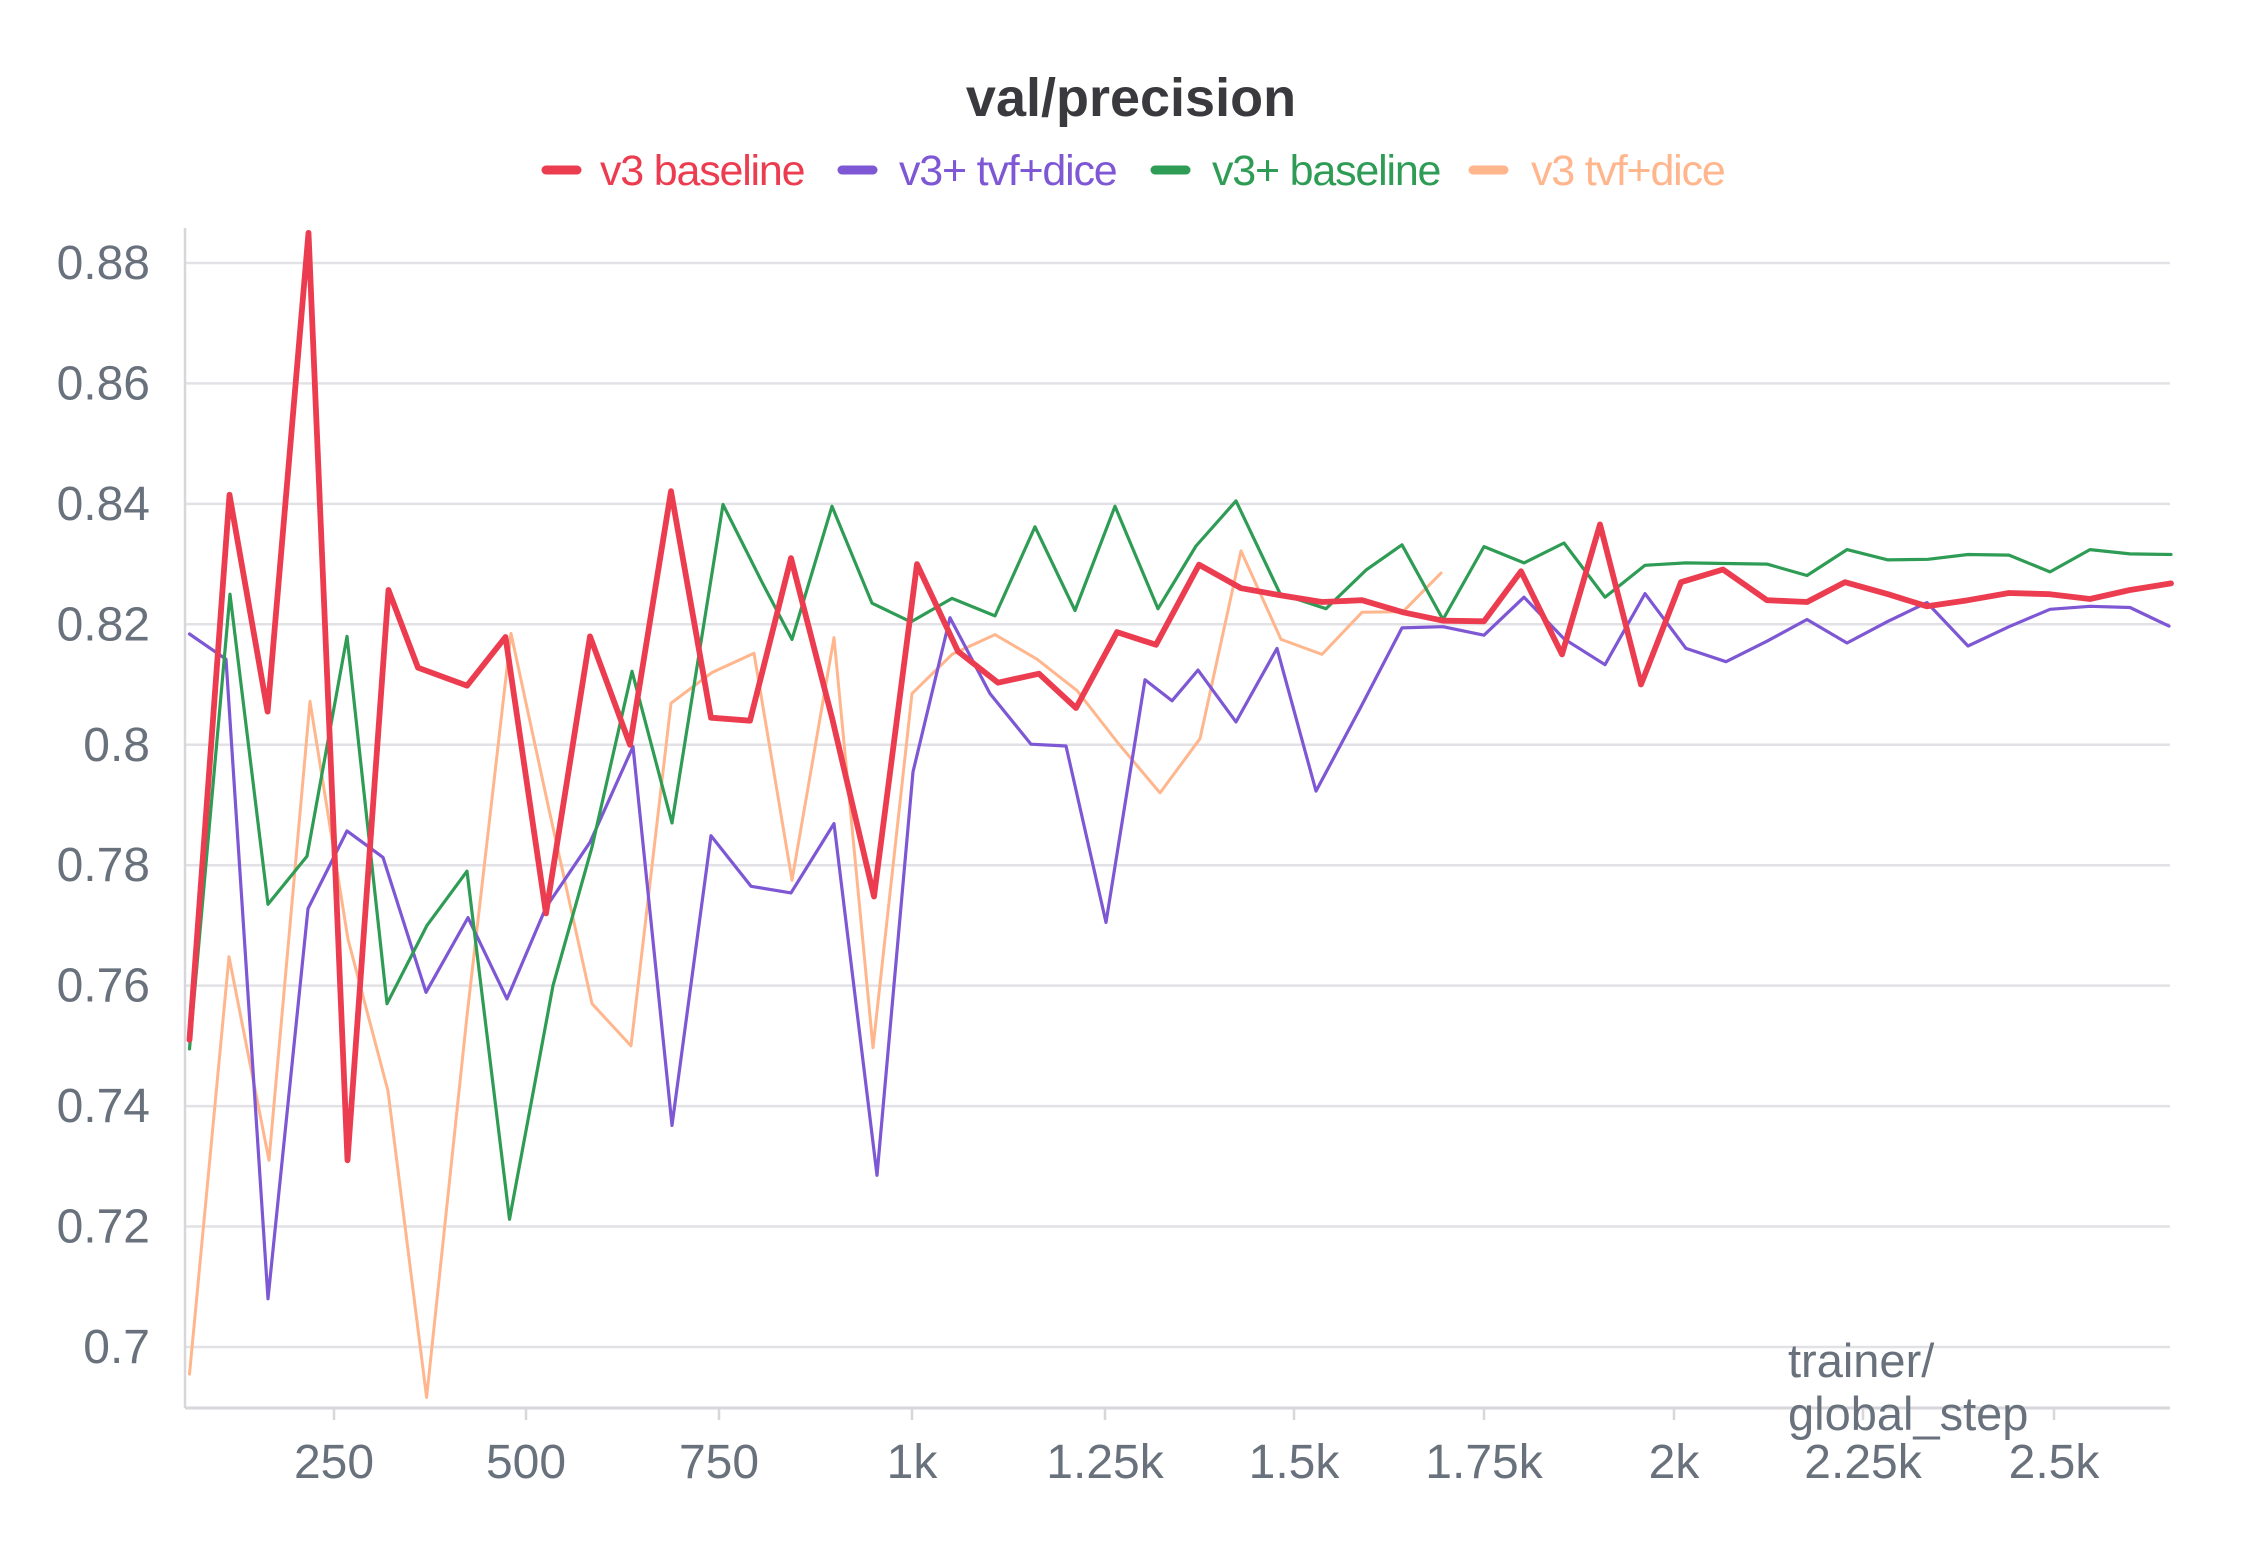 Image resolution: width=2263 pixels, height=1547 pixels. What do you see at coordinates (103, 624) in the screenshot?
I see `svg-text: 0.82` at bounding box center [103, 624].